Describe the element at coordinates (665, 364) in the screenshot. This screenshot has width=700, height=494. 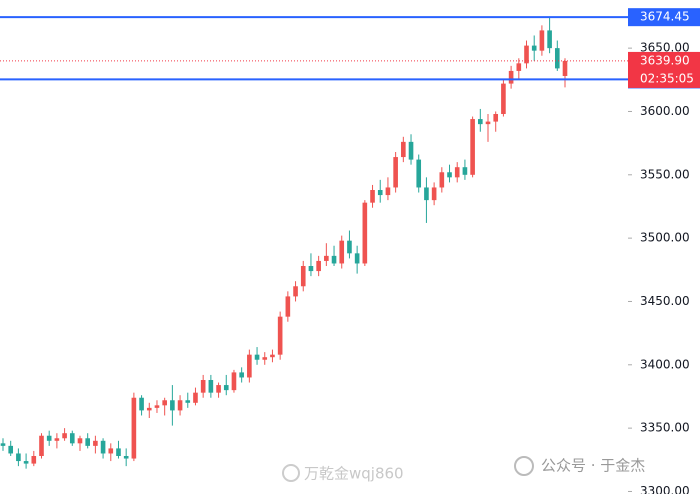
I see `y-tick-label: 3400.00` at that location.